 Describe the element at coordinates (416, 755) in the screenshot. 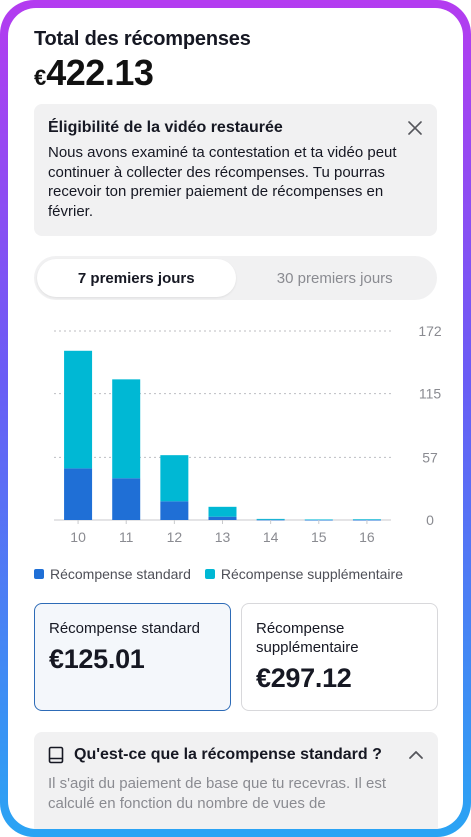

I see `chevron-up-icon` at that location.